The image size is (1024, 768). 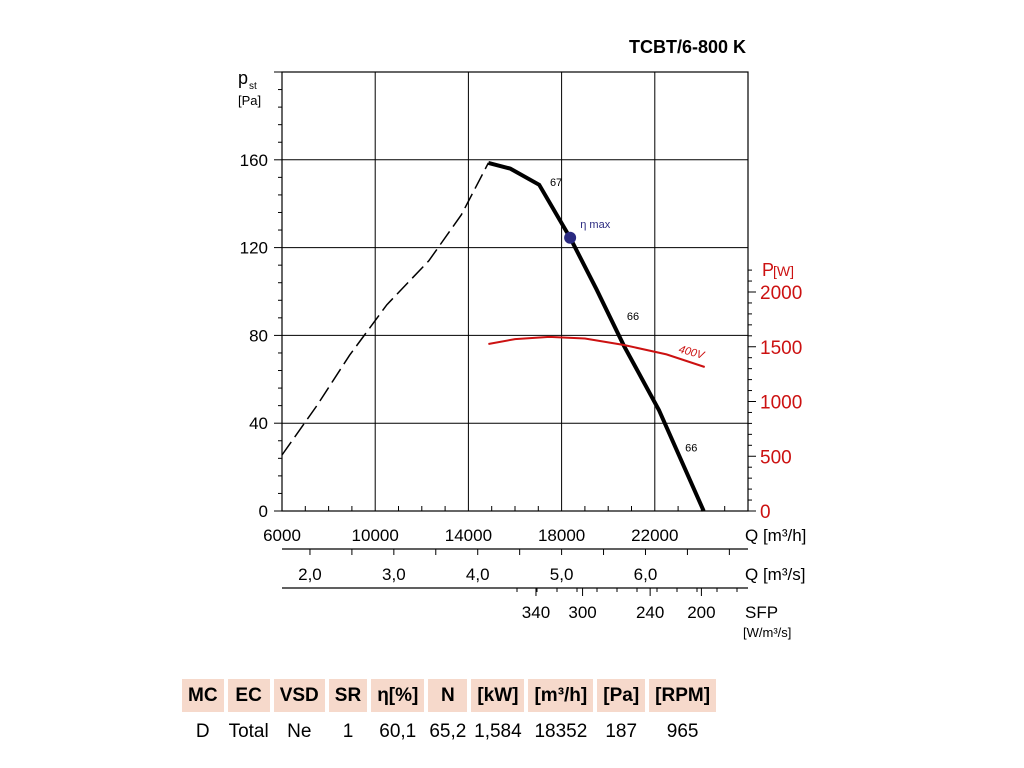 What do you see at coordinates (561, 731) in the screenshot?
I see `table-value-cell: 18352` at bounding box center [561, 731].